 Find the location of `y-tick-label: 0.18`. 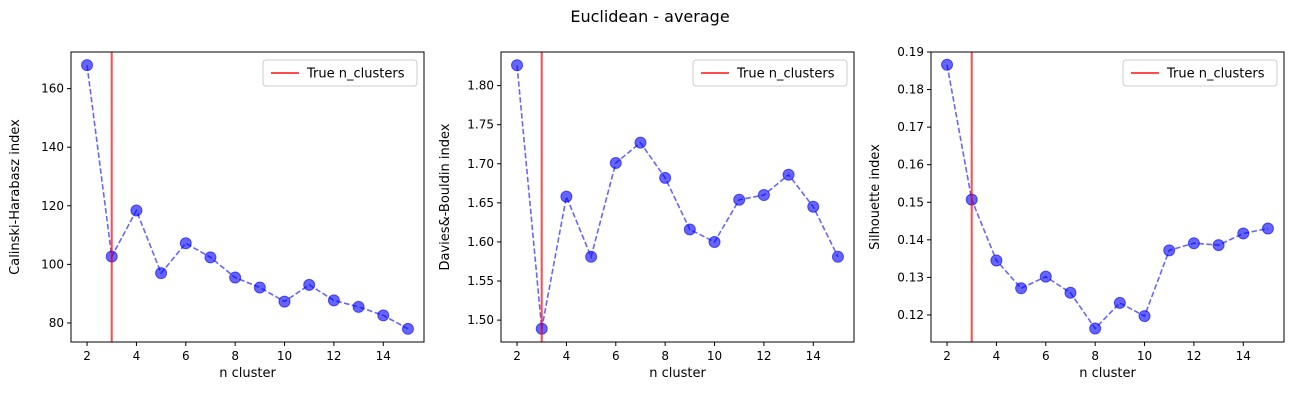

y-tick-label: 0.18 is located at coordinates (910, 90).